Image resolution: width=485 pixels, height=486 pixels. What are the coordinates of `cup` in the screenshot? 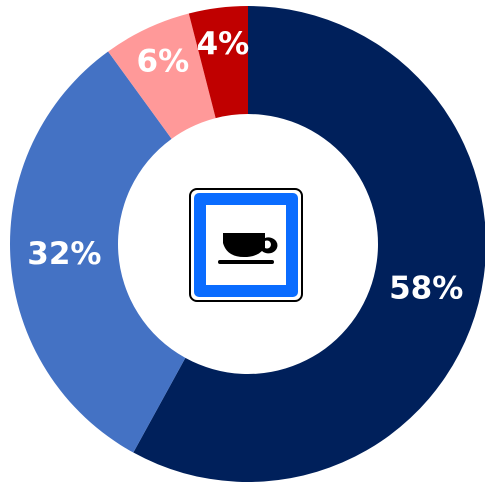 It's located at (250, 245).